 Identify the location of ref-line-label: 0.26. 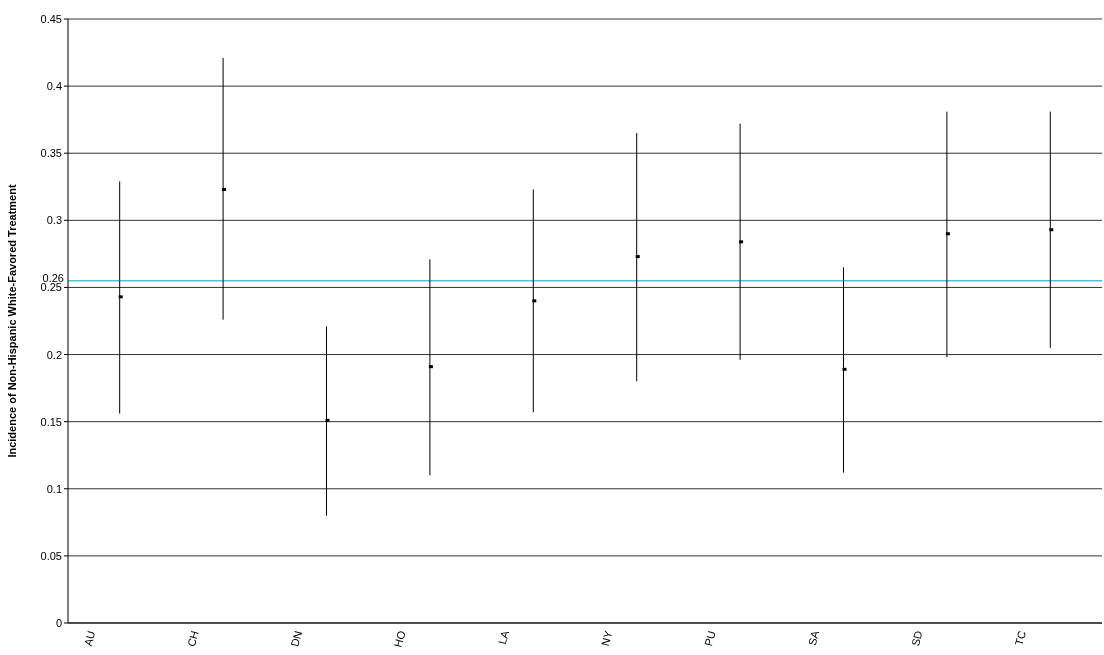
(53, 277).